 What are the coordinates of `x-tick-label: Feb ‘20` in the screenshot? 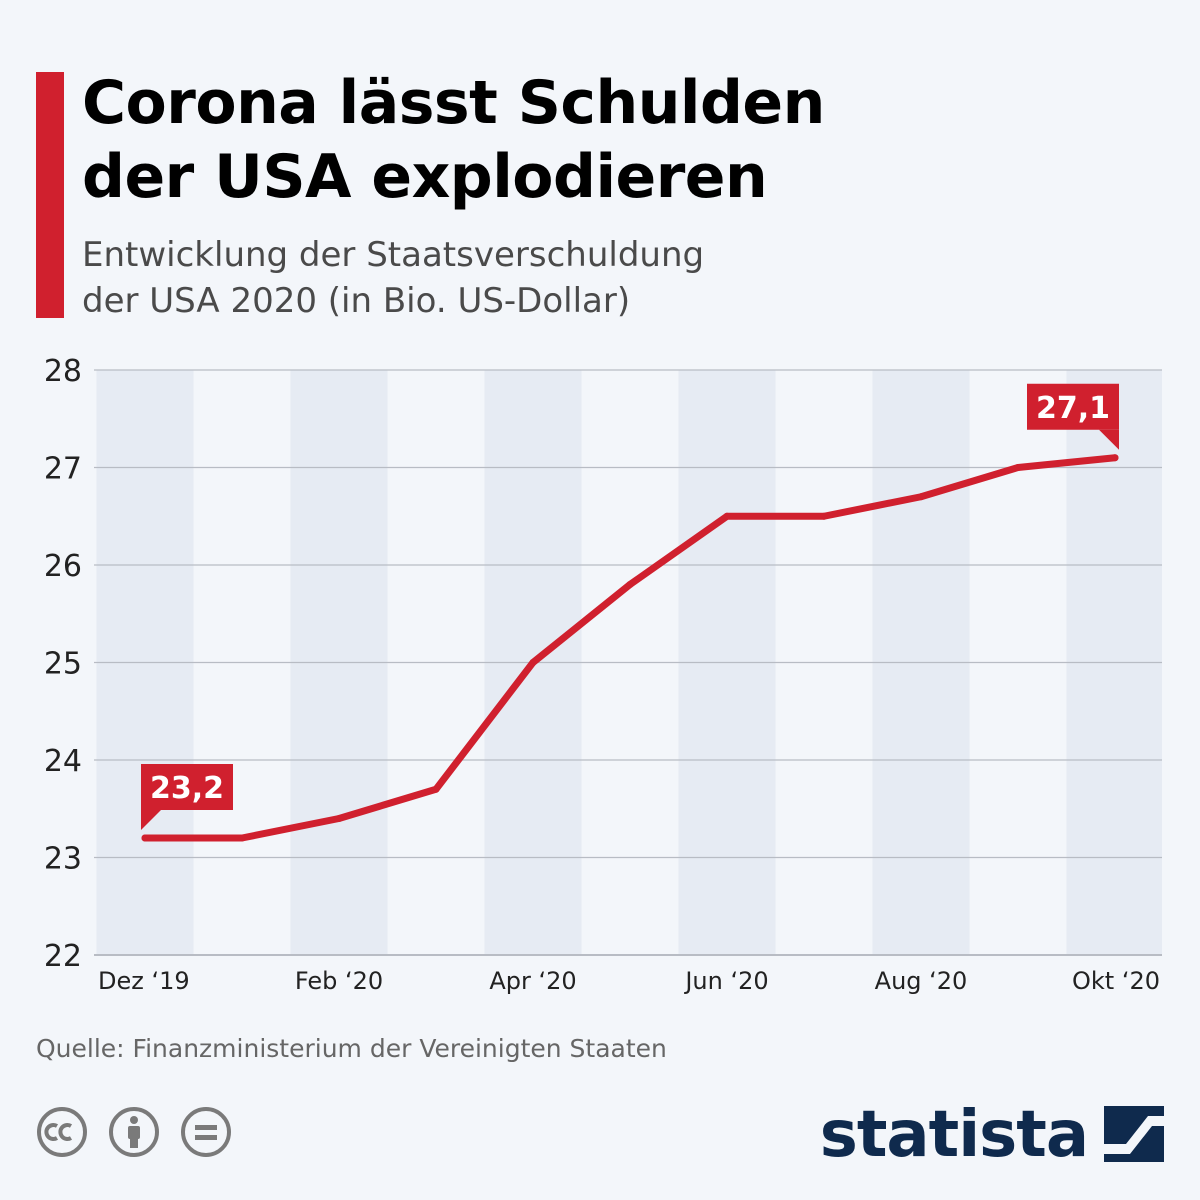 It's located at (339, 981).